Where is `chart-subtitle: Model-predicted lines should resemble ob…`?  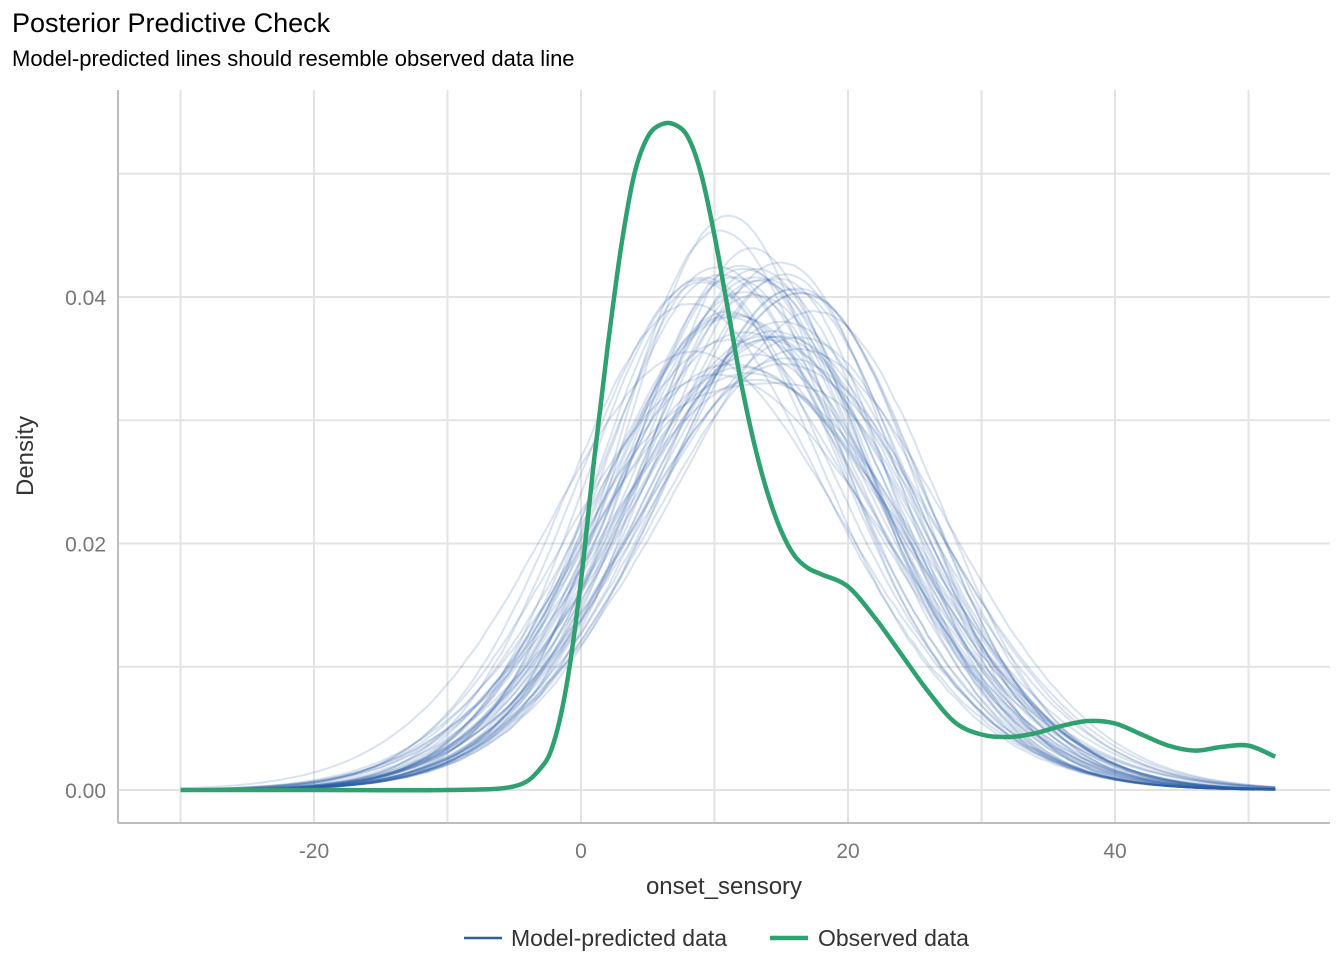
chart-subtitle: Model-predicted lines should resemble ob… is located at coordinates (293, 58).